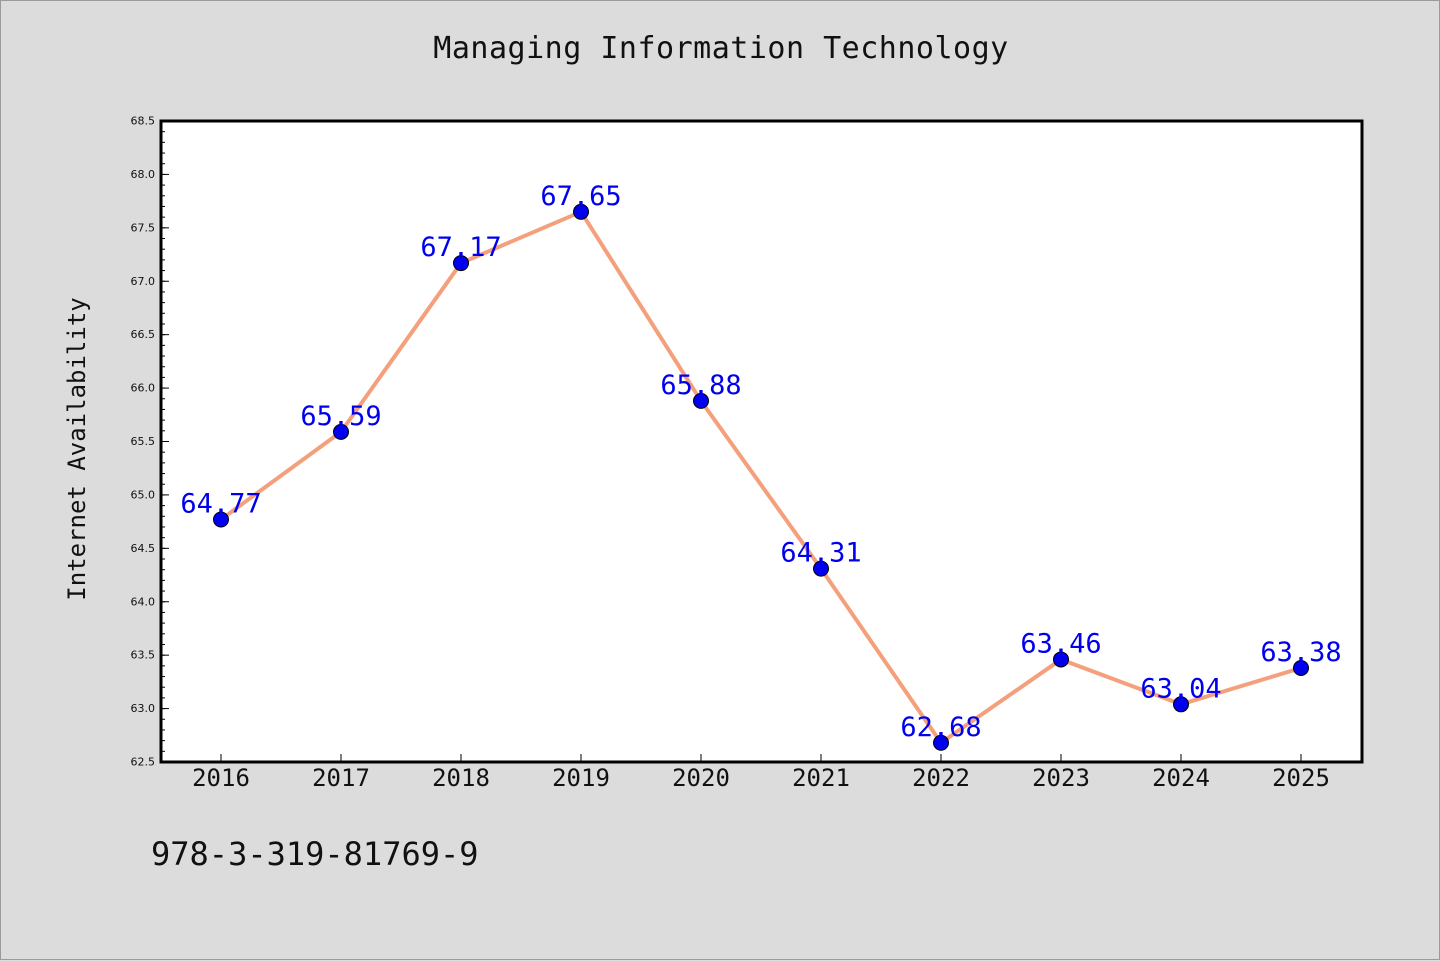 Image resolution: width=1440 pixels, height=961 pixels. What do you see at coordinates (941, 742) in the screenshot?
I see `data-point-2022` at bounding box center [941, 742].